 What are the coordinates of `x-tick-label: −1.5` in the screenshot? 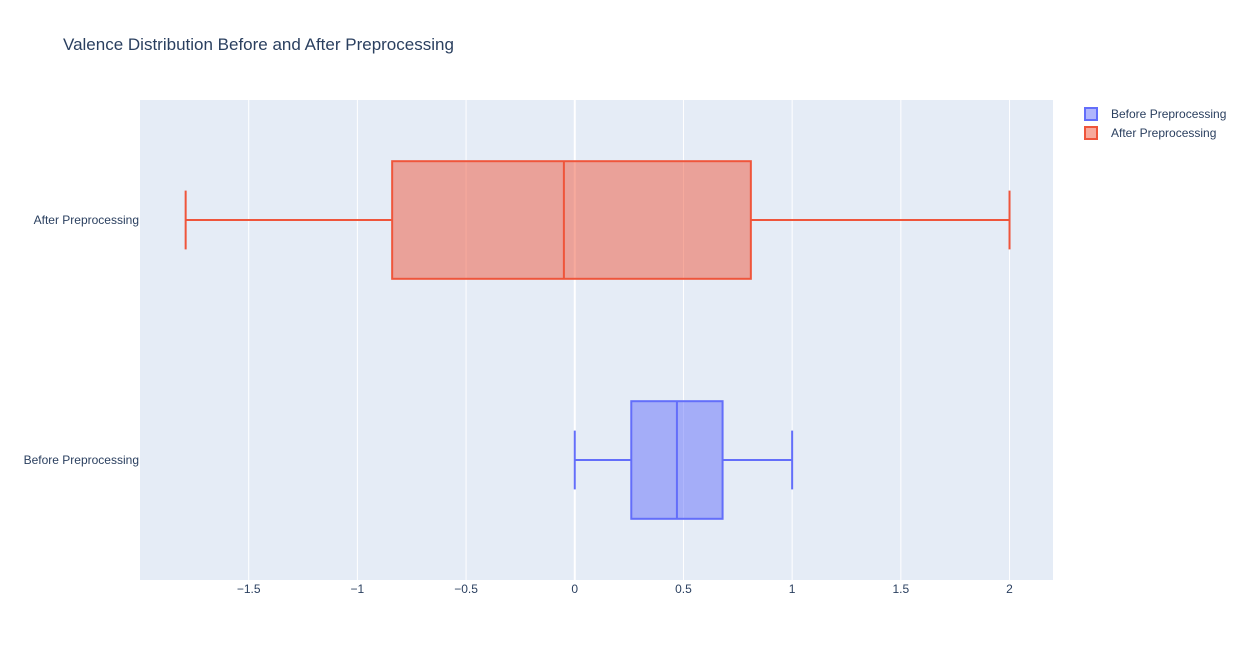 It's located at (249, 589).